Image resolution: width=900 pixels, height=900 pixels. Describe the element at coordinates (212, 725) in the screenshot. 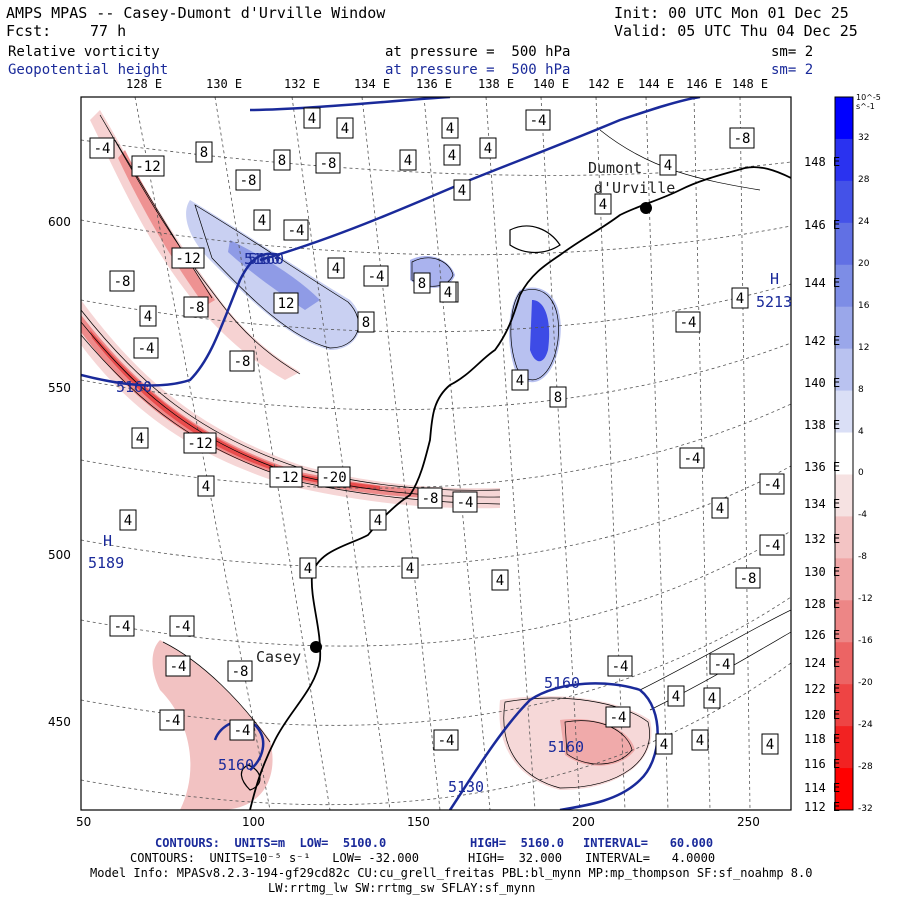

I see `vorticity-neg-south` at that location.